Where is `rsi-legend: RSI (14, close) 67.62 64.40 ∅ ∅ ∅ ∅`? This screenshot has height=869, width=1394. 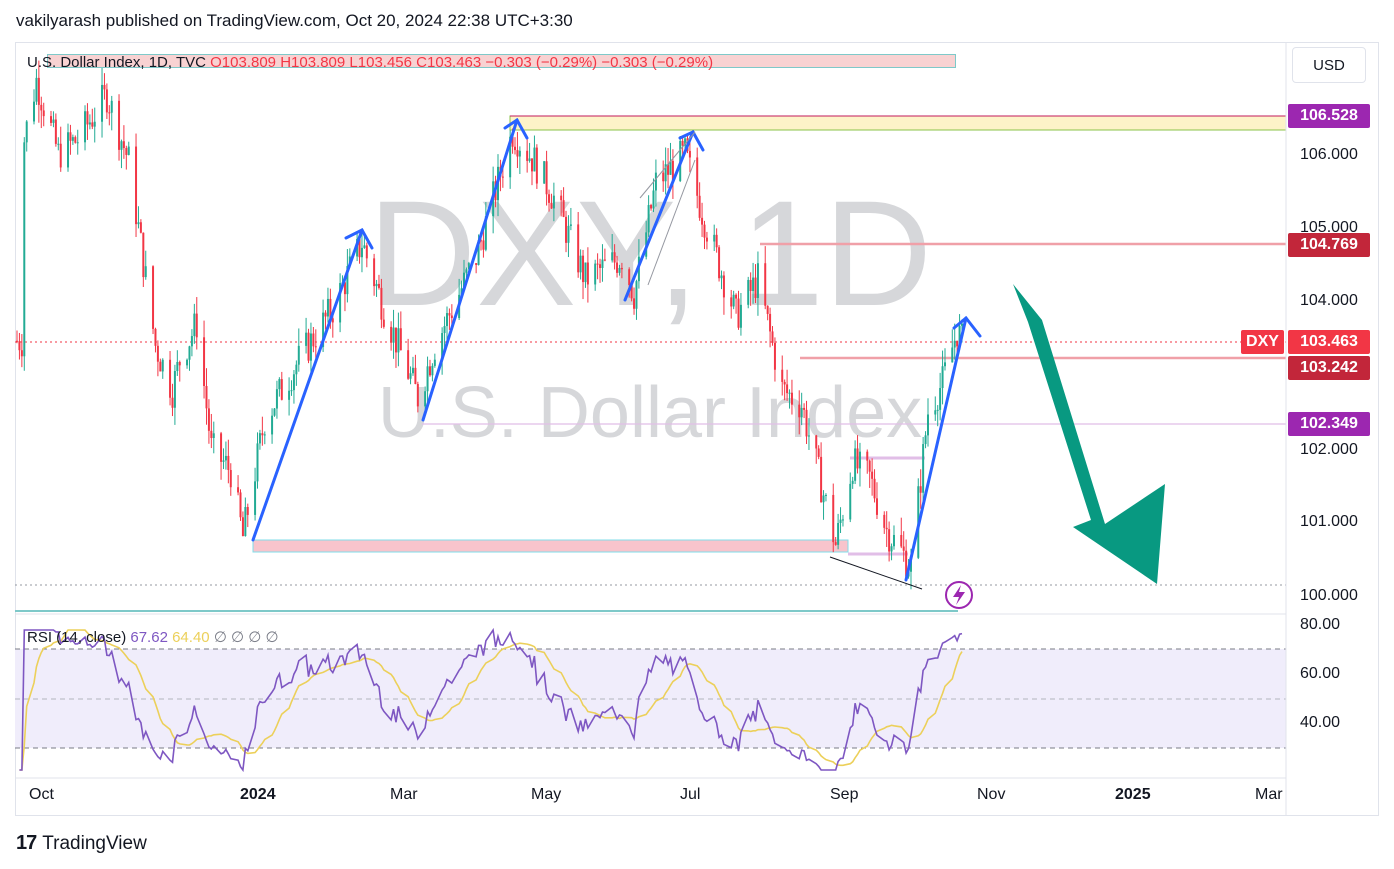
rsi-legend: RSI (14, close) 67.62 64.40 ∅ ∅ ∅ ∅ is located at coordinates (153, 637).